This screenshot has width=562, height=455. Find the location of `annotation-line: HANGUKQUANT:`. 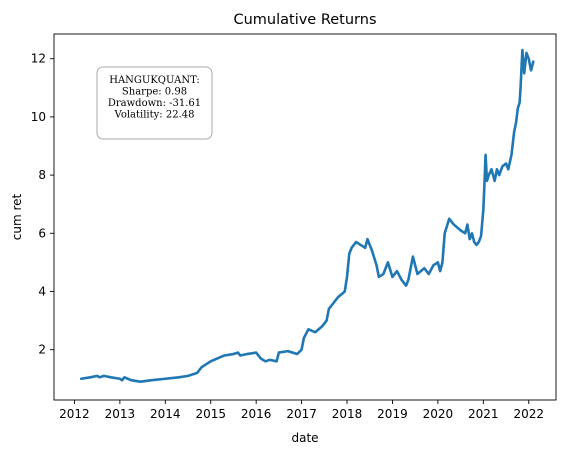

annotation-line: HANGUKQUANT: is located at coordinates (154, 80).